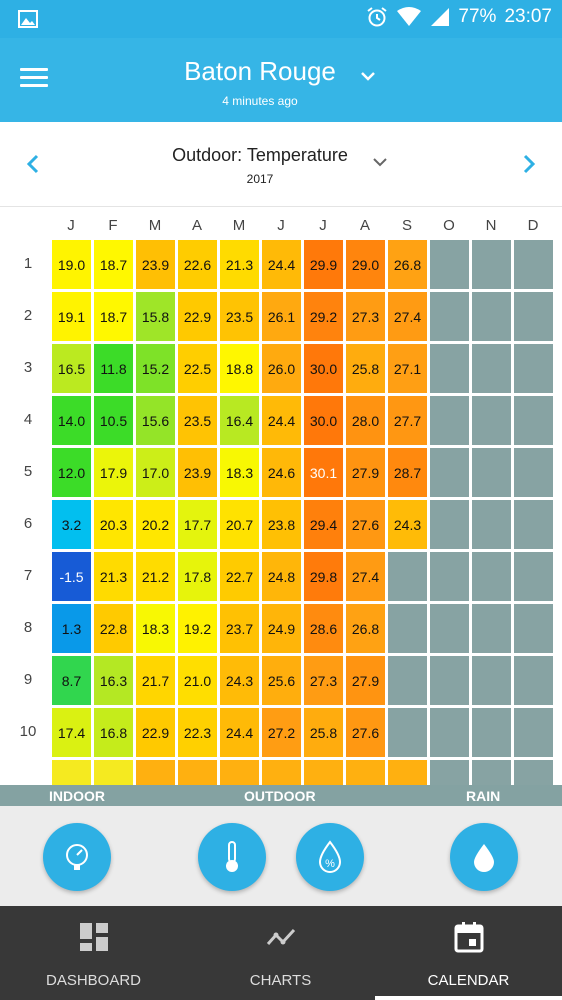  What do you see at coordinates (323, 472) in the screenshot?
I see `day-cell: 30.1` at bounding box center [323, 472].